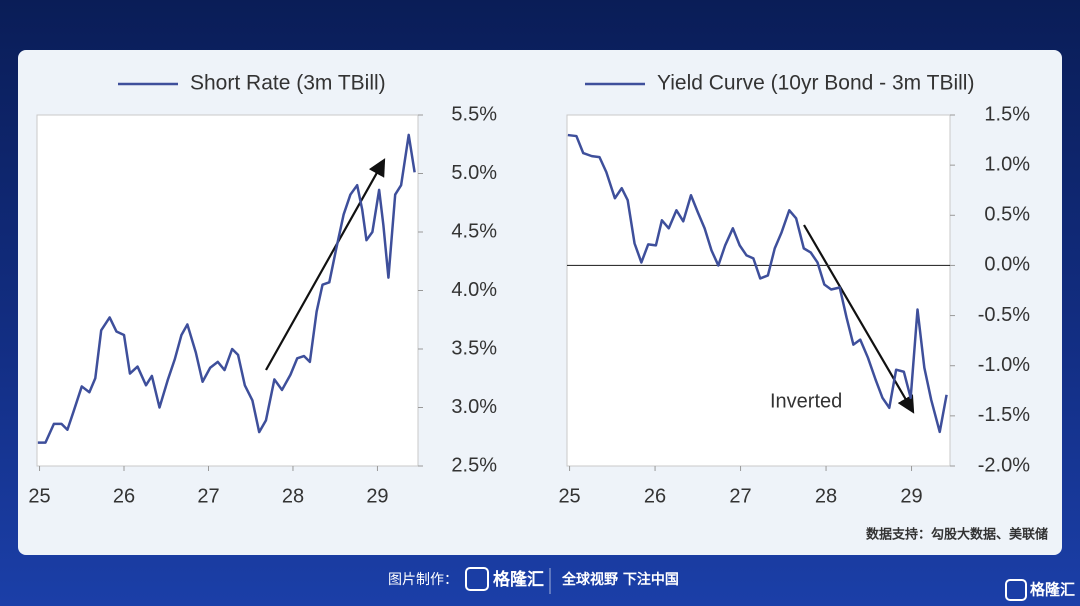 The image size is (1080, 606). I want to click on y-tick-label: -0.5%, so click(1004, 315).